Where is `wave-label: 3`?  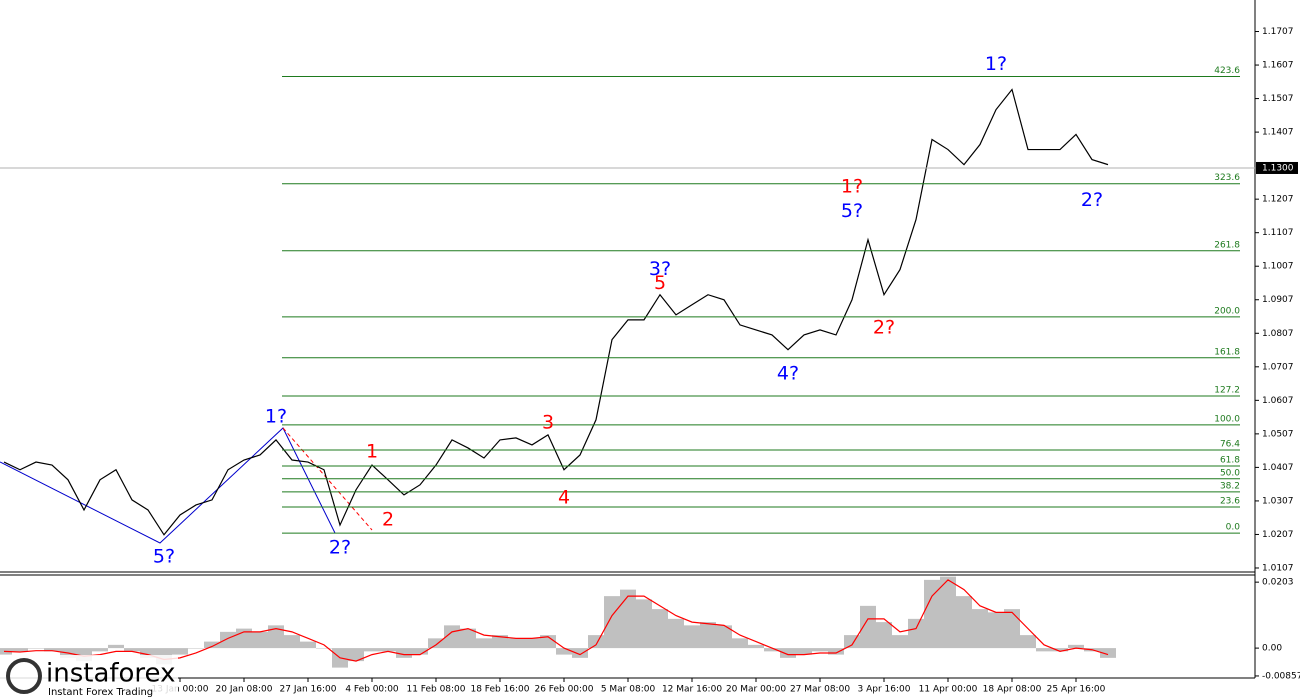
wave-label: 3 is located at coordinates (548, 422).